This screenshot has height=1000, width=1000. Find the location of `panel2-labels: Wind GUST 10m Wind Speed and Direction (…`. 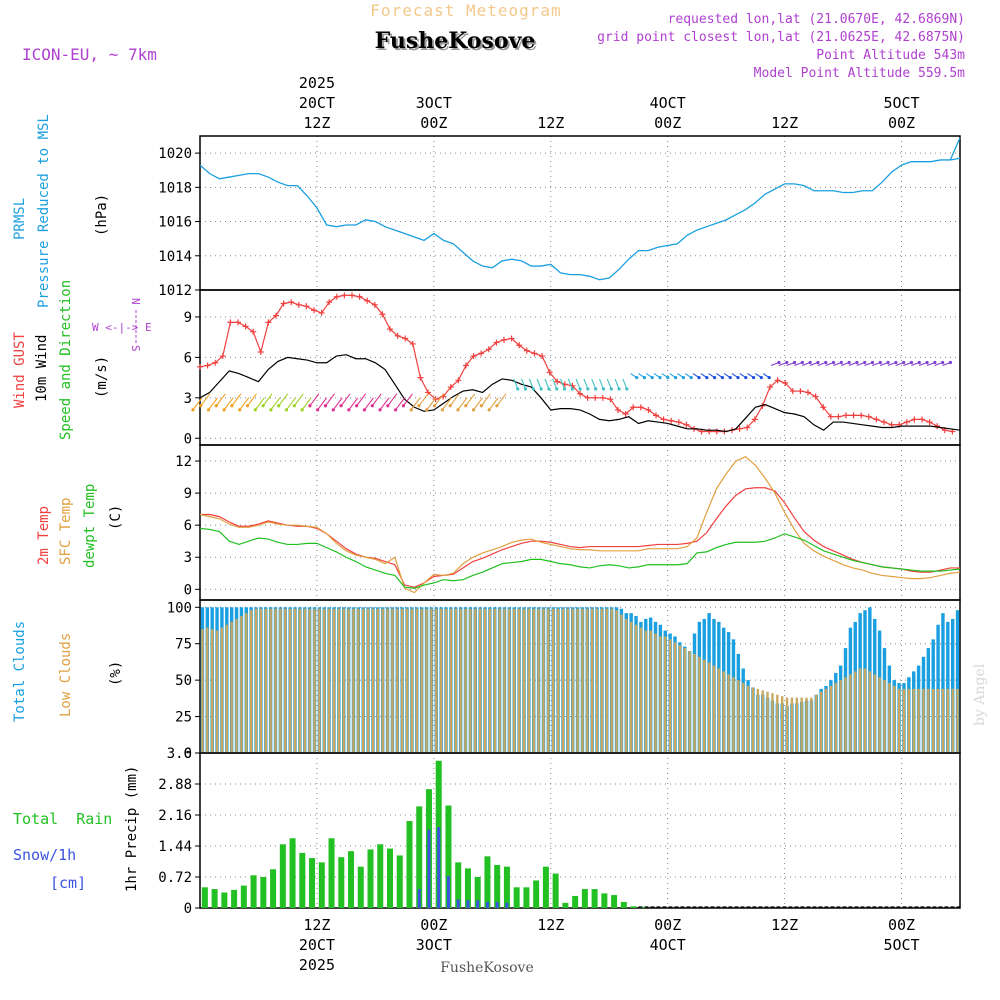

panel2-labels: Wind GUST 10m Wind Speed and Direction (… is located at coordinates (82, 360).